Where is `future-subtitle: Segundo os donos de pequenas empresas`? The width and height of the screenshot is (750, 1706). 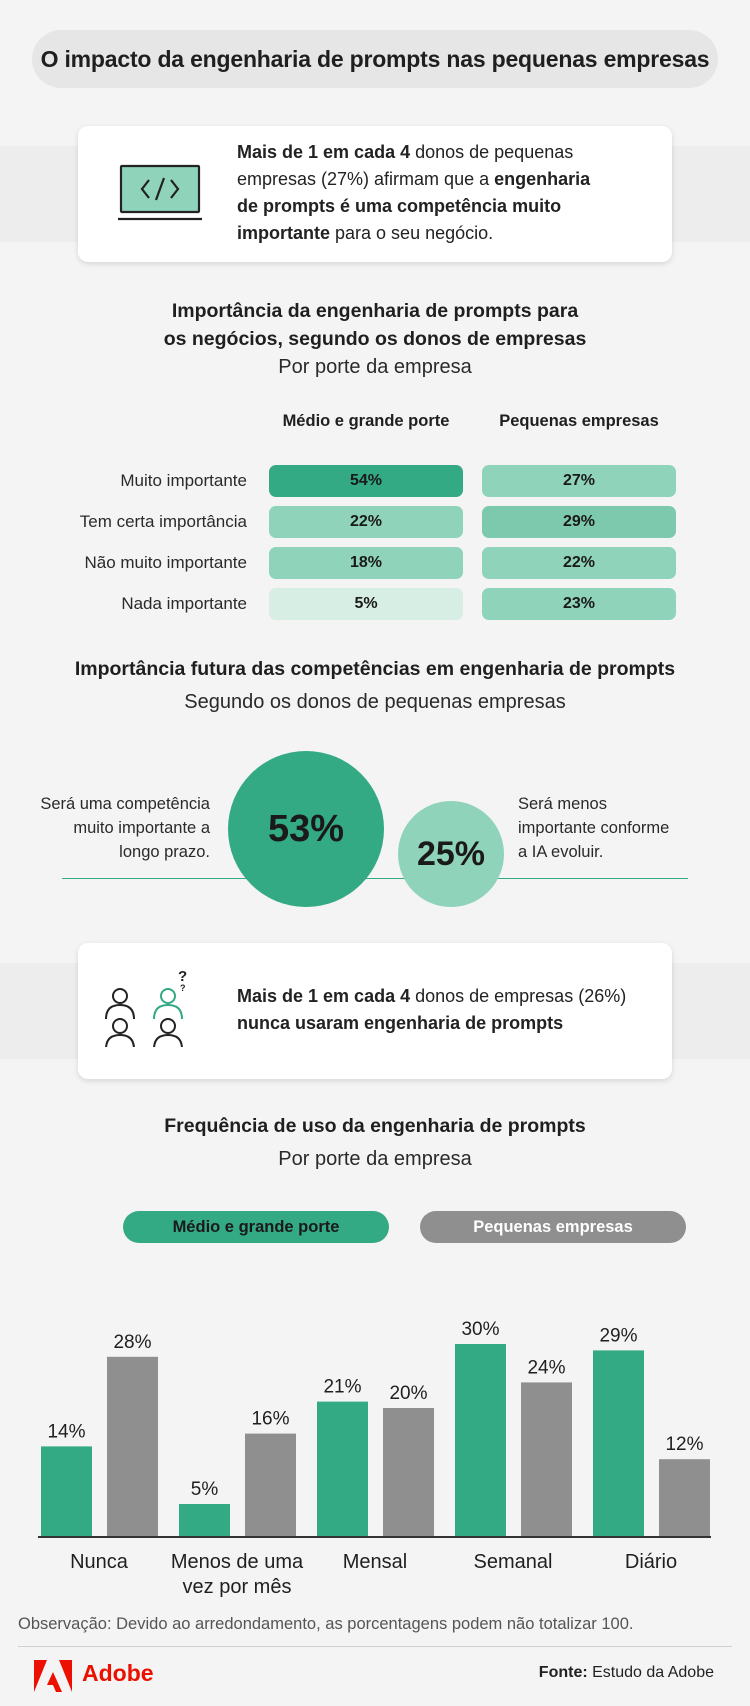 future-subtitle: Segundo os donos de pequenas empresas is located at coordinates (375, 702).